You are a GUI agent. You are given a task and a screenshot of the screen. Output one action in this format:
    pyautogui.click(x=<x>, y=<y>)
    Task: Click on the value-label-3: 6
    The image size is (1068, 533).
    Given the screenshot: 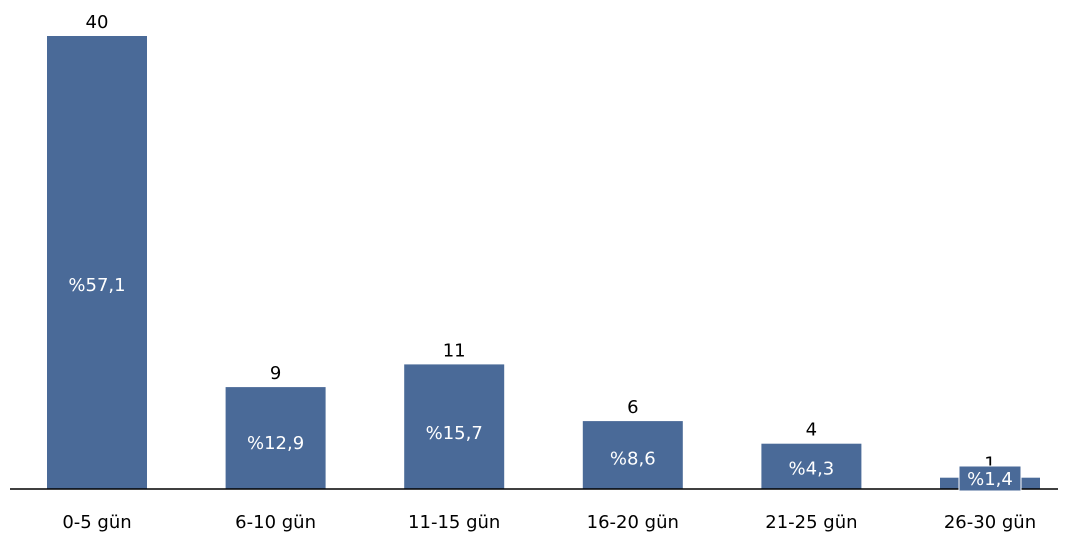 What is the action you would take?
    pyautogui.click(x=632, y=407)
    